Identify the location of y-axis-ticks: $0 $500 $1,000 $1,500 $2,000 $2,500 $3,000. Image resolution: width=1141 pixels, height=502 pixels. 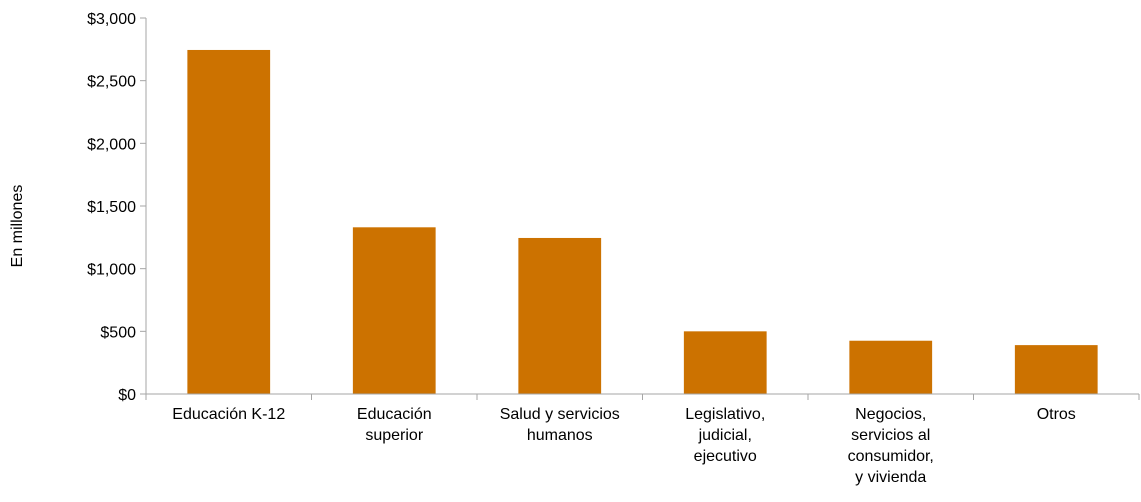
(116, 207).